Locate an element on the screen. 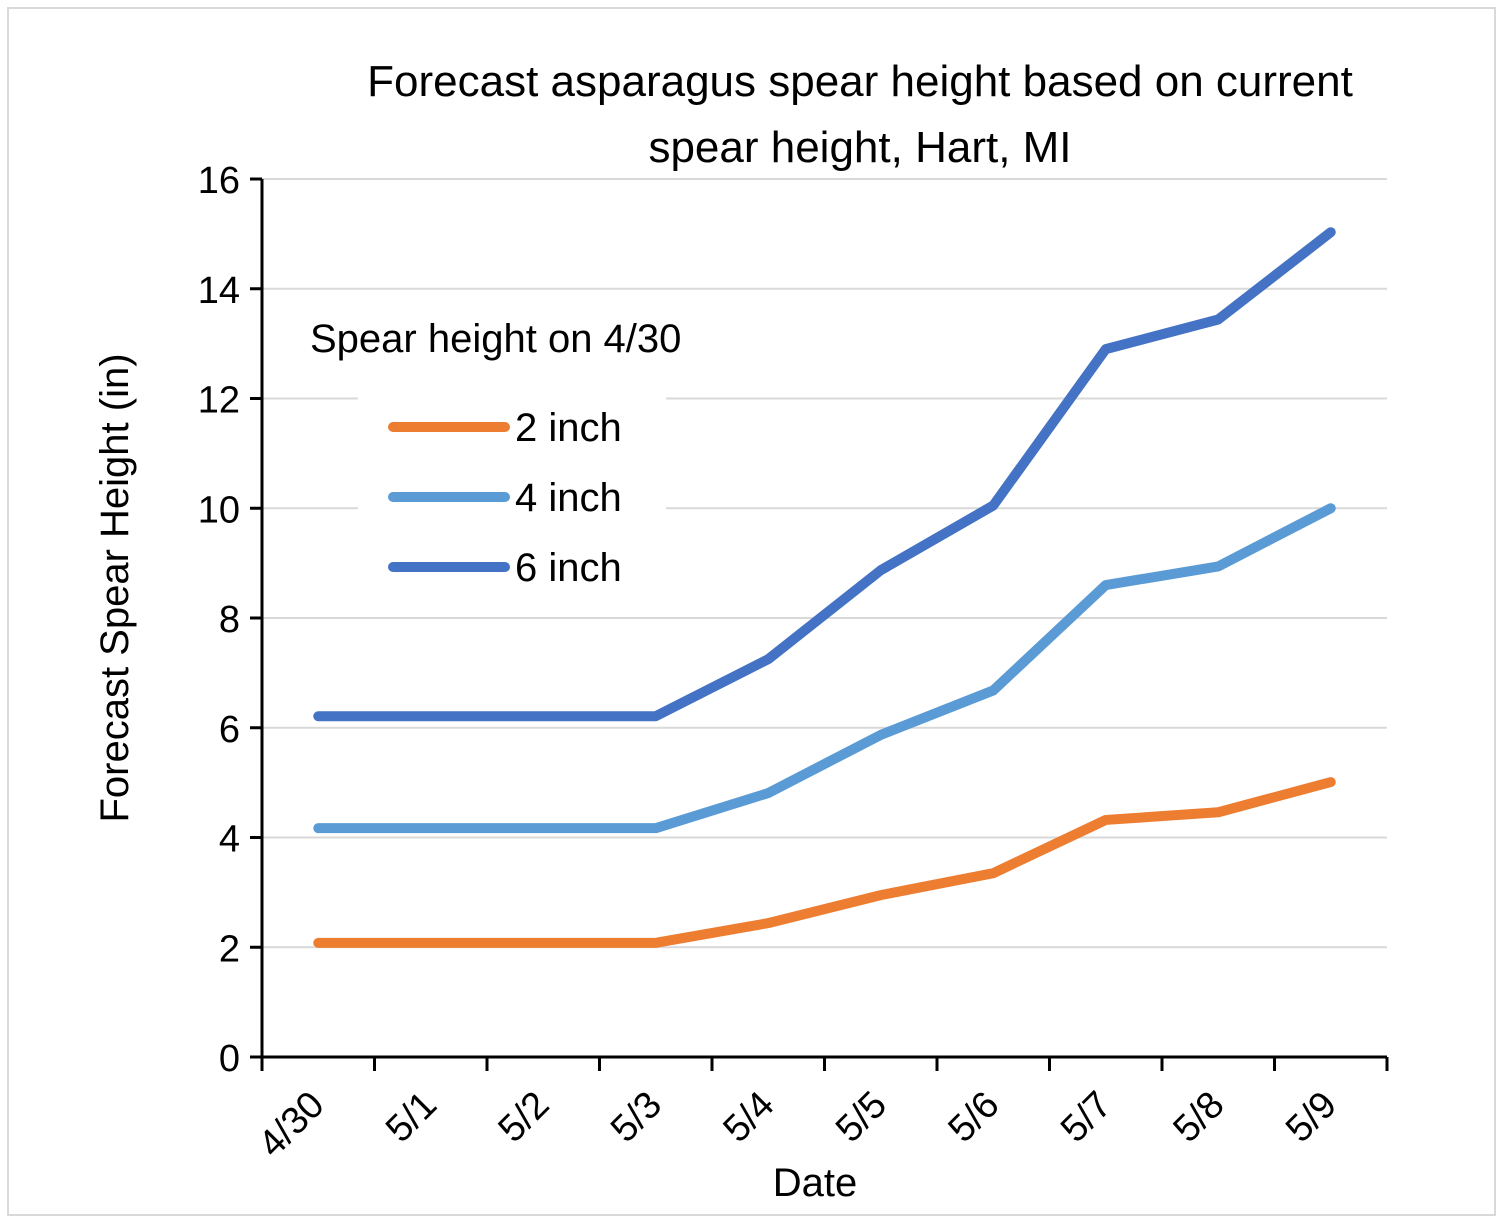 This screenshot has width=1503, height=1223. series-line-2-inch is located at coordinates (824, 862).